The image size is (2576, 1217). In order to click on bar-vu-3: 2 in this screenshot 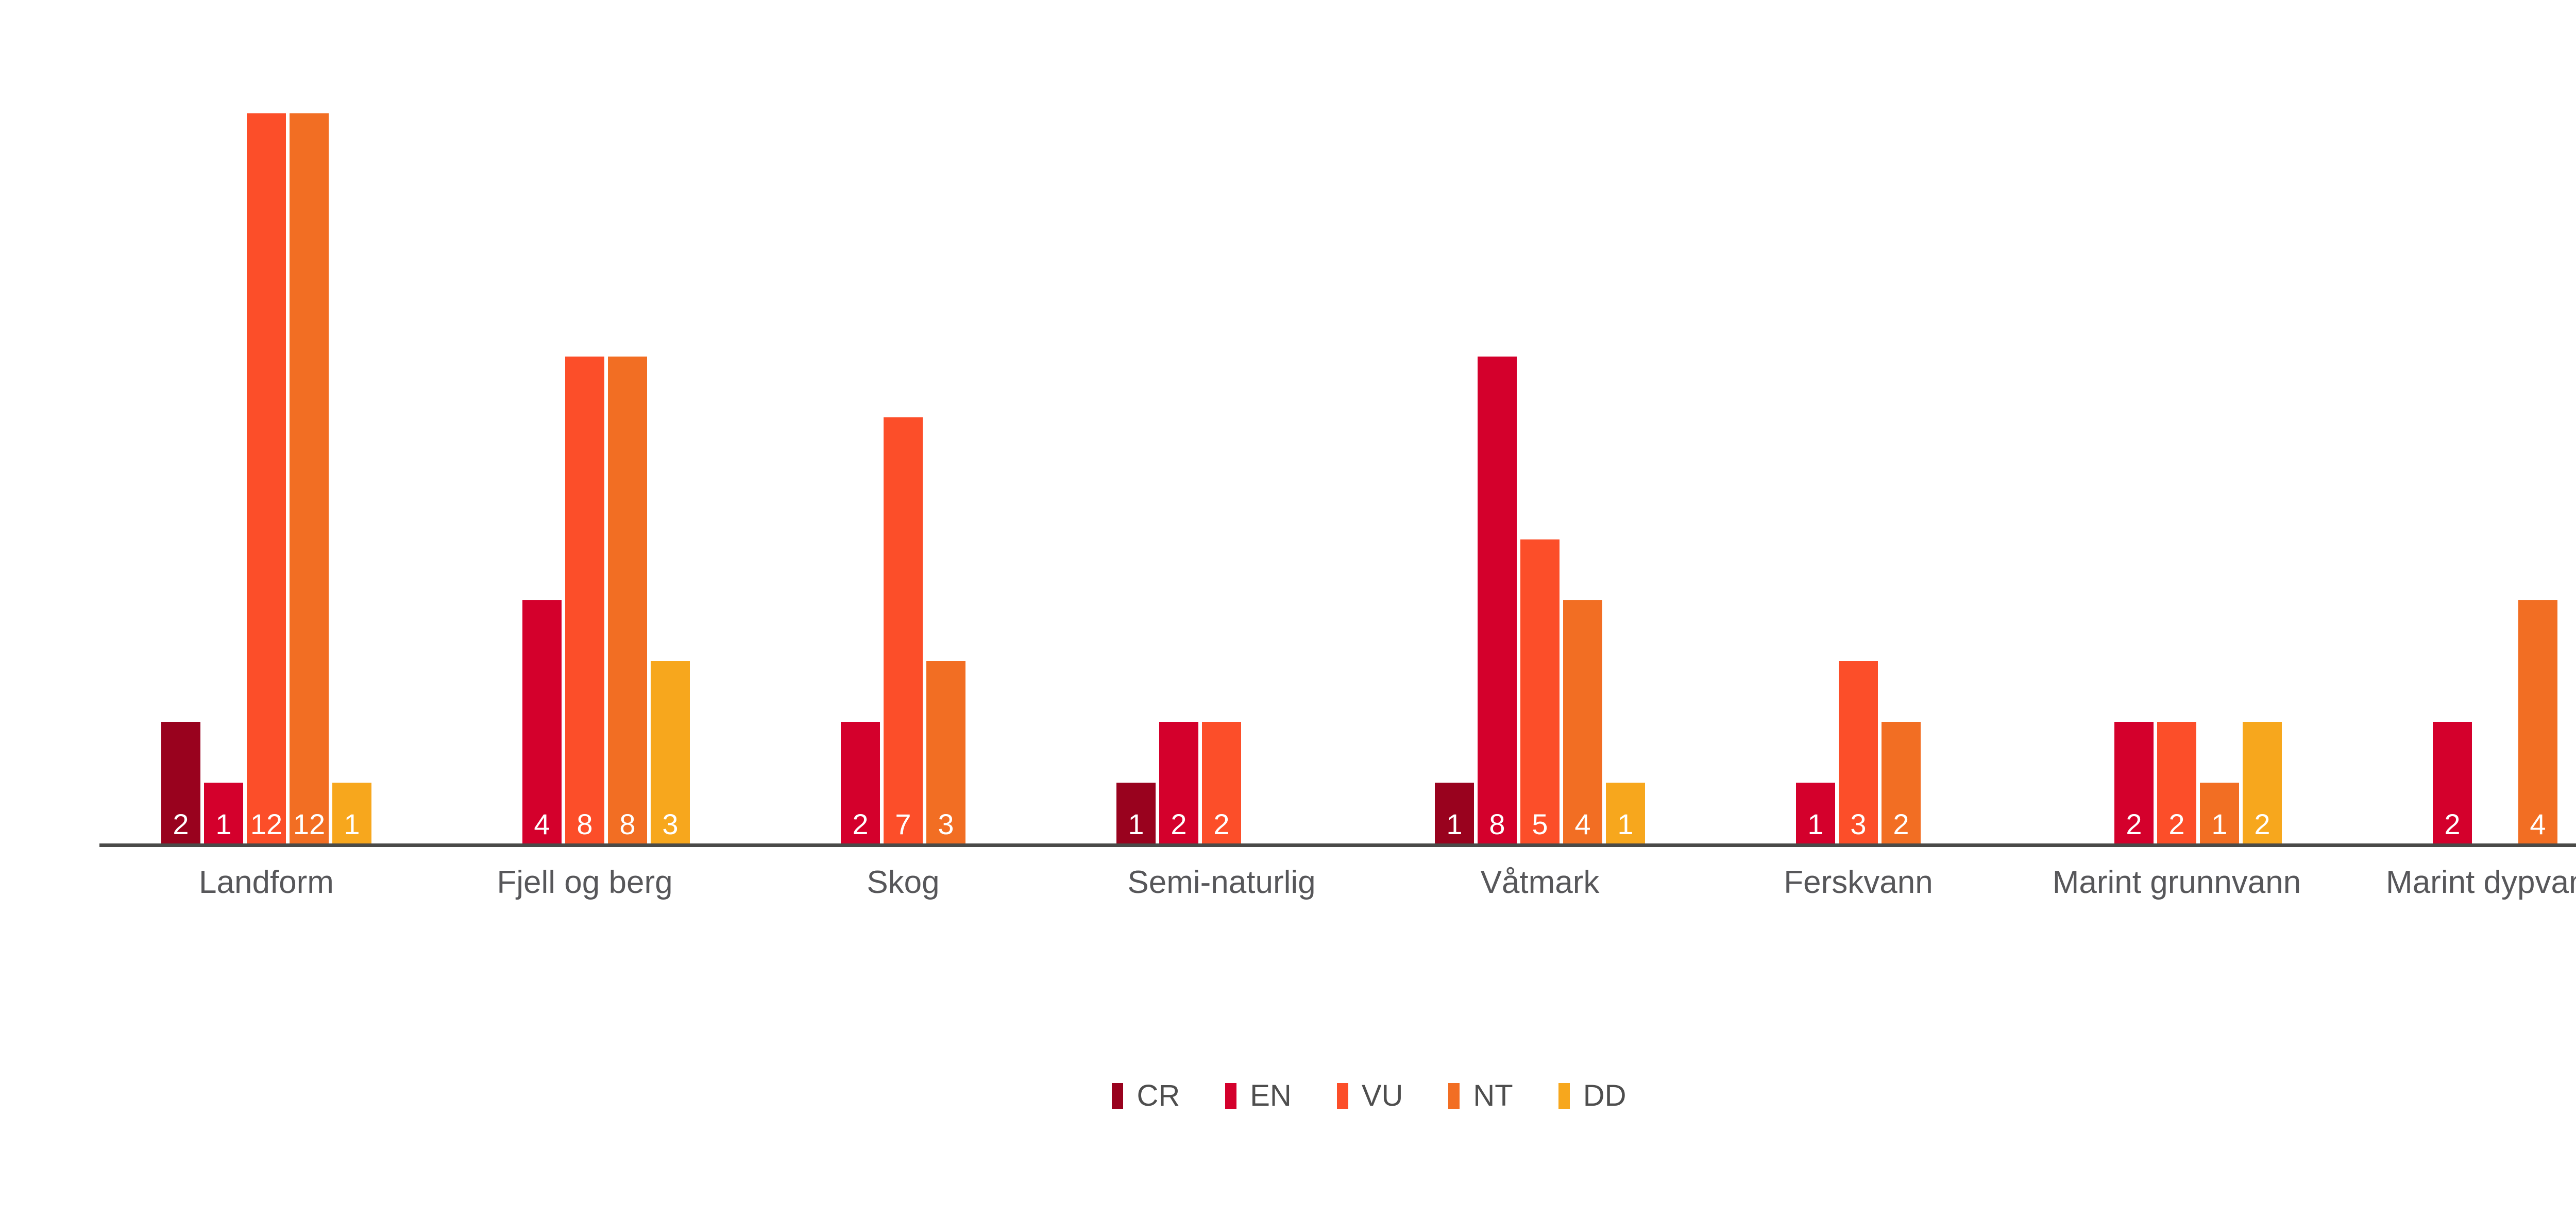, I will do `click(1221, 782)`.